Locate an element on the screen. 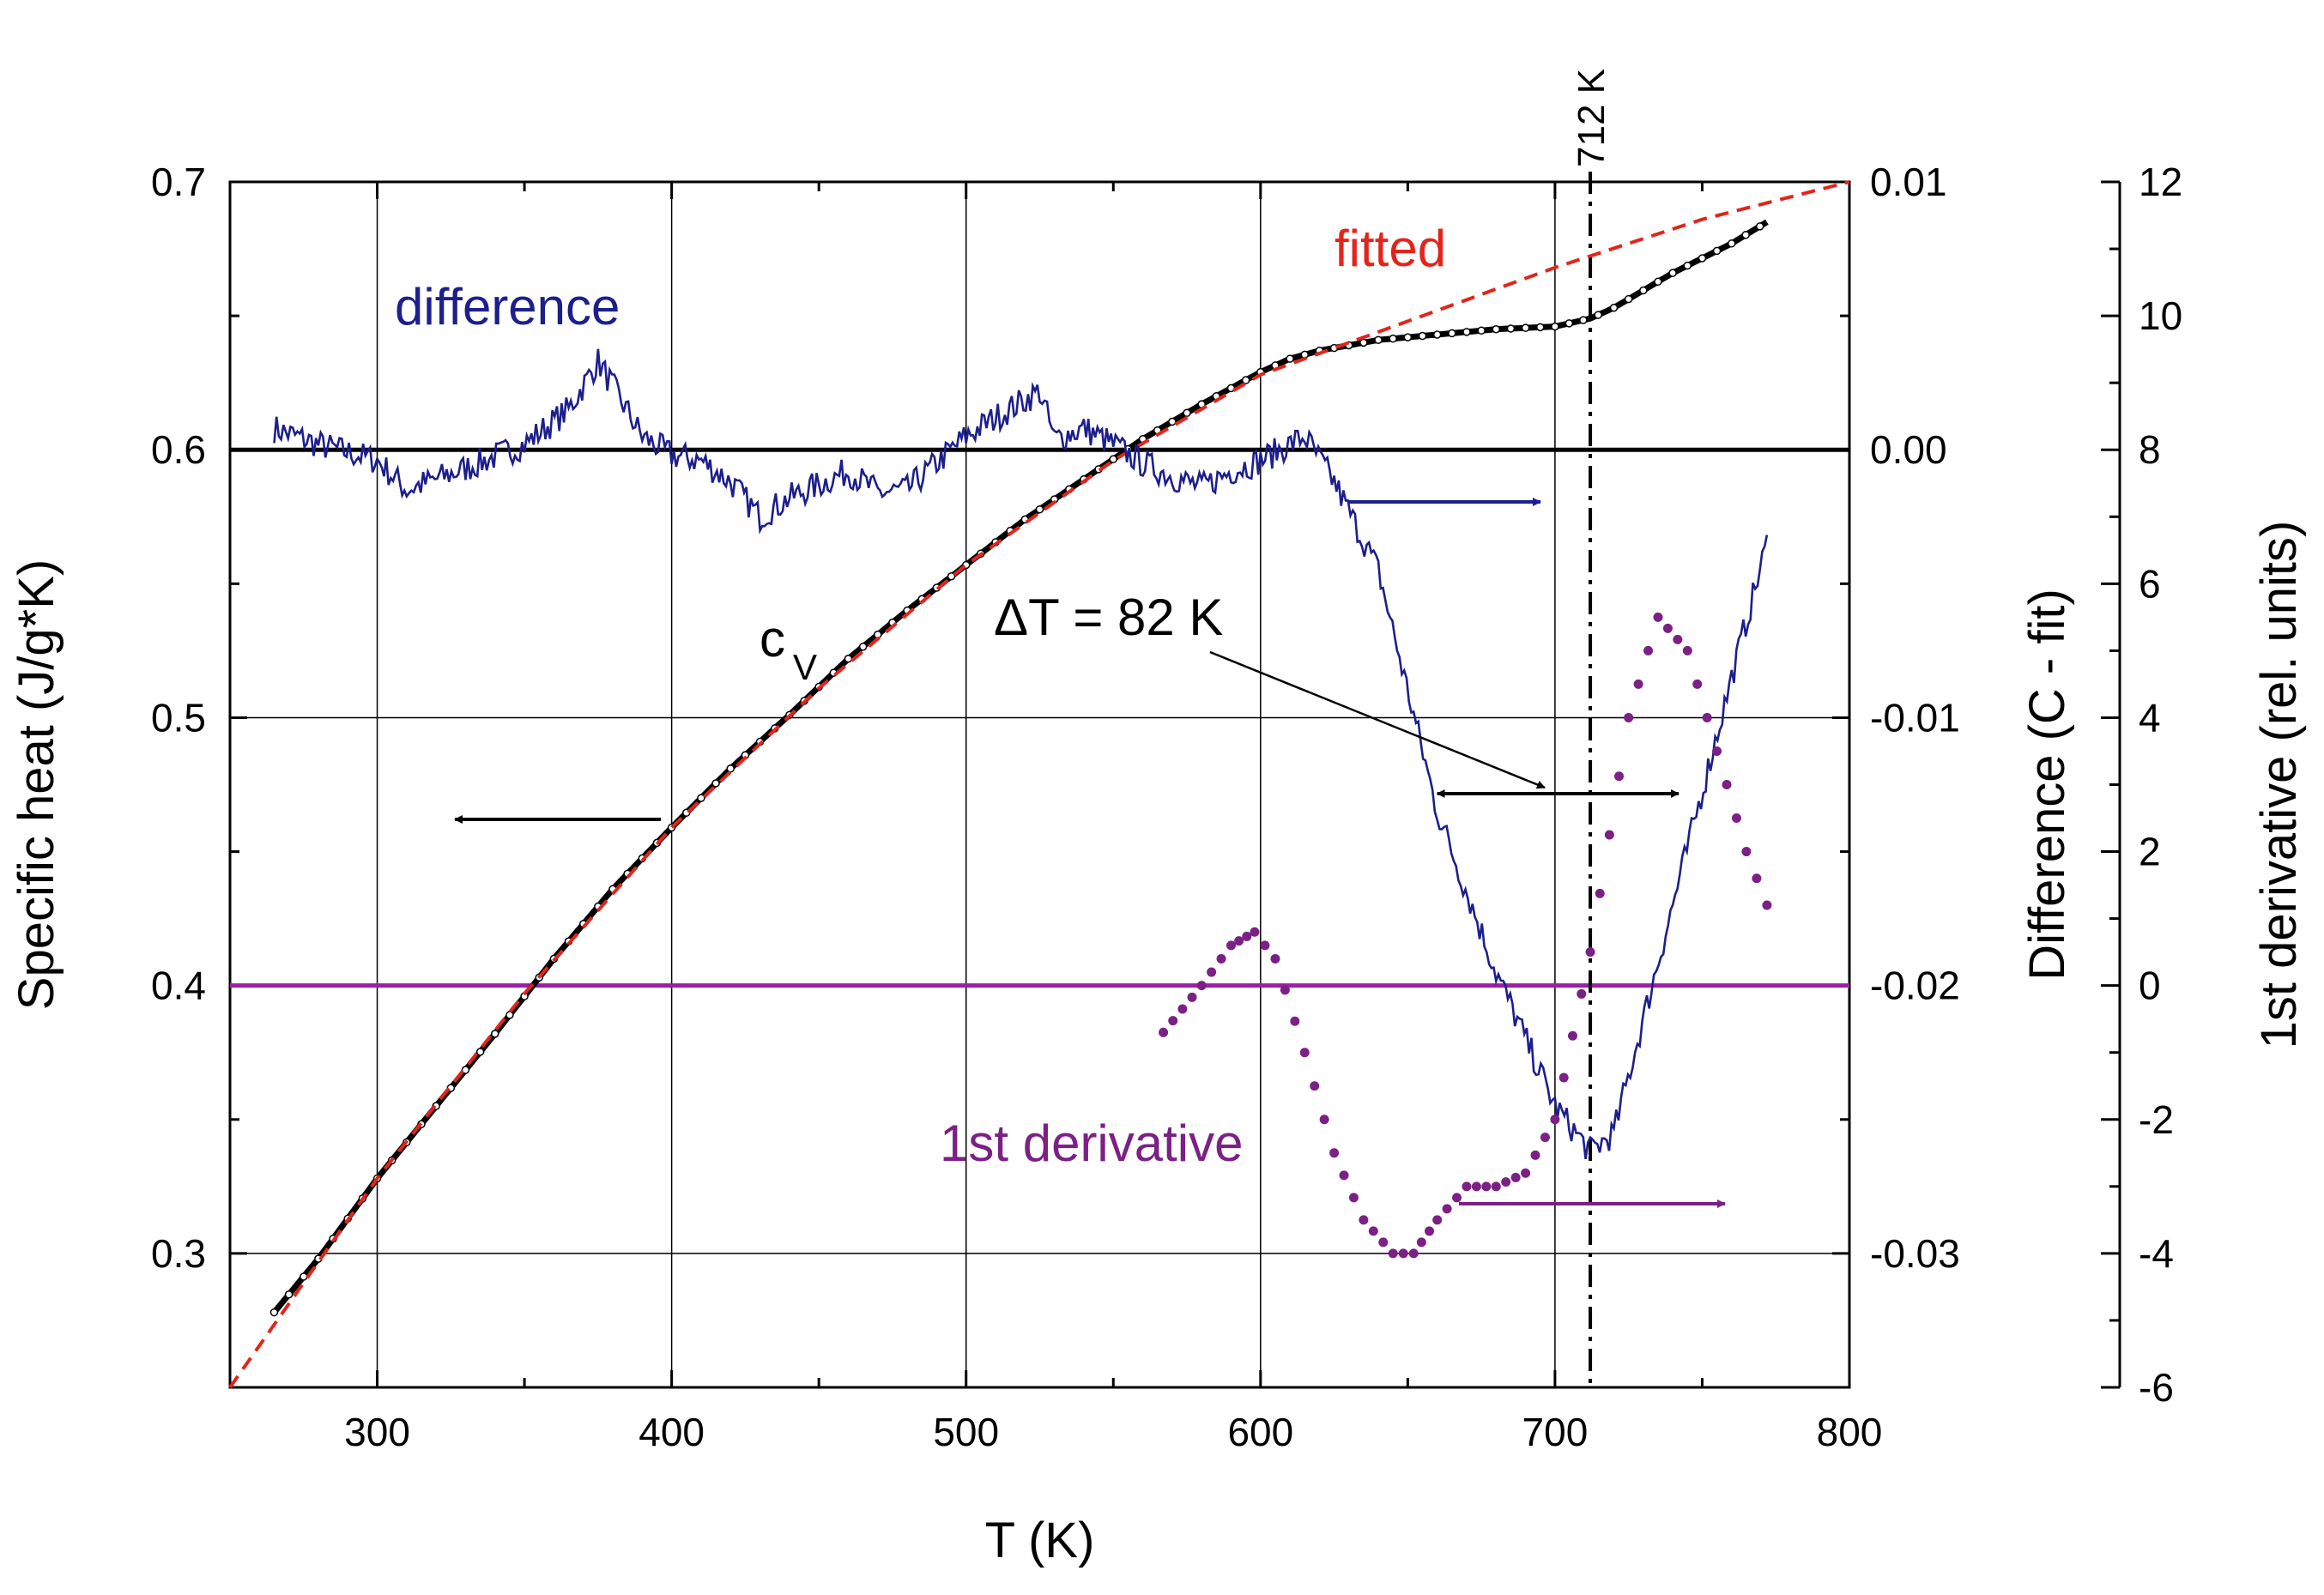 This screenshot has width=2324, height=1595. x-tick-label: 600 is located at coordinates (1260, 1432).